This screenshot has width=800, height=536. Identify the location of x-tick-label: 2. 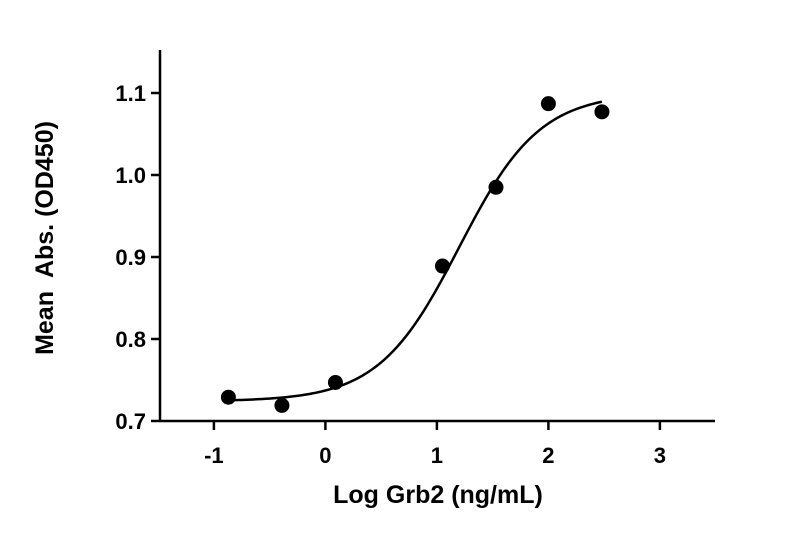
(548, 455).